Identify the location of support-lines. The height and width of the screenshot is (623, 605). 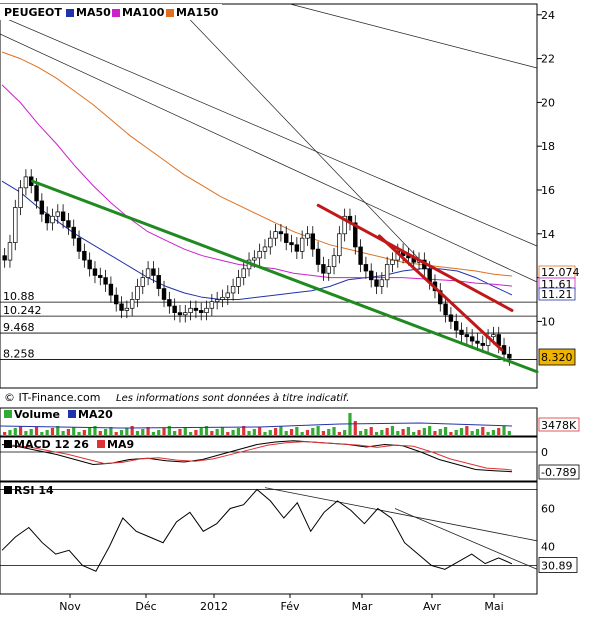
(268, 330).